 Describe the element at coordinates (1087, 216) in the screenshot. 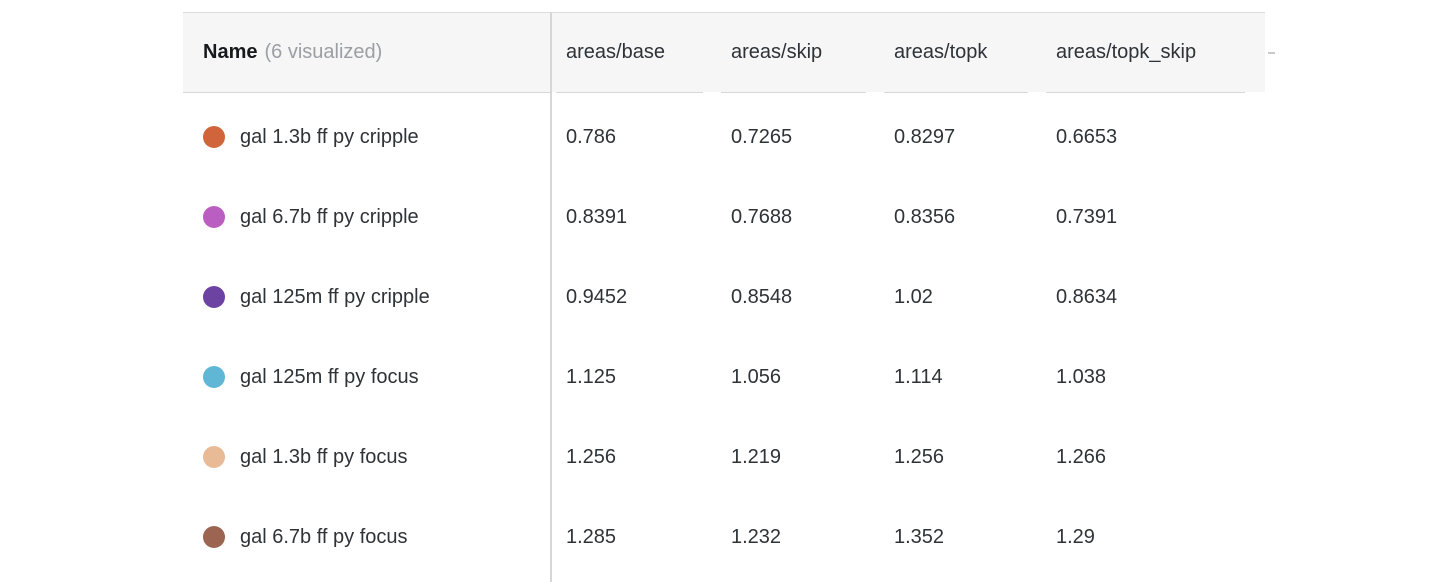

I see `metric-value-areas-topk-skip: 0.7391` at that location.